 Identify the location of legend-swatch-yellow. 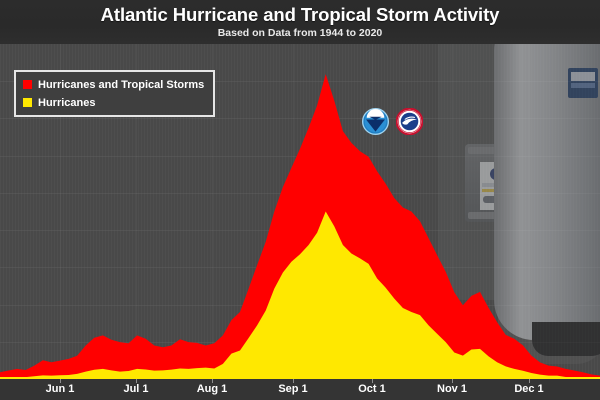
(27, 102).